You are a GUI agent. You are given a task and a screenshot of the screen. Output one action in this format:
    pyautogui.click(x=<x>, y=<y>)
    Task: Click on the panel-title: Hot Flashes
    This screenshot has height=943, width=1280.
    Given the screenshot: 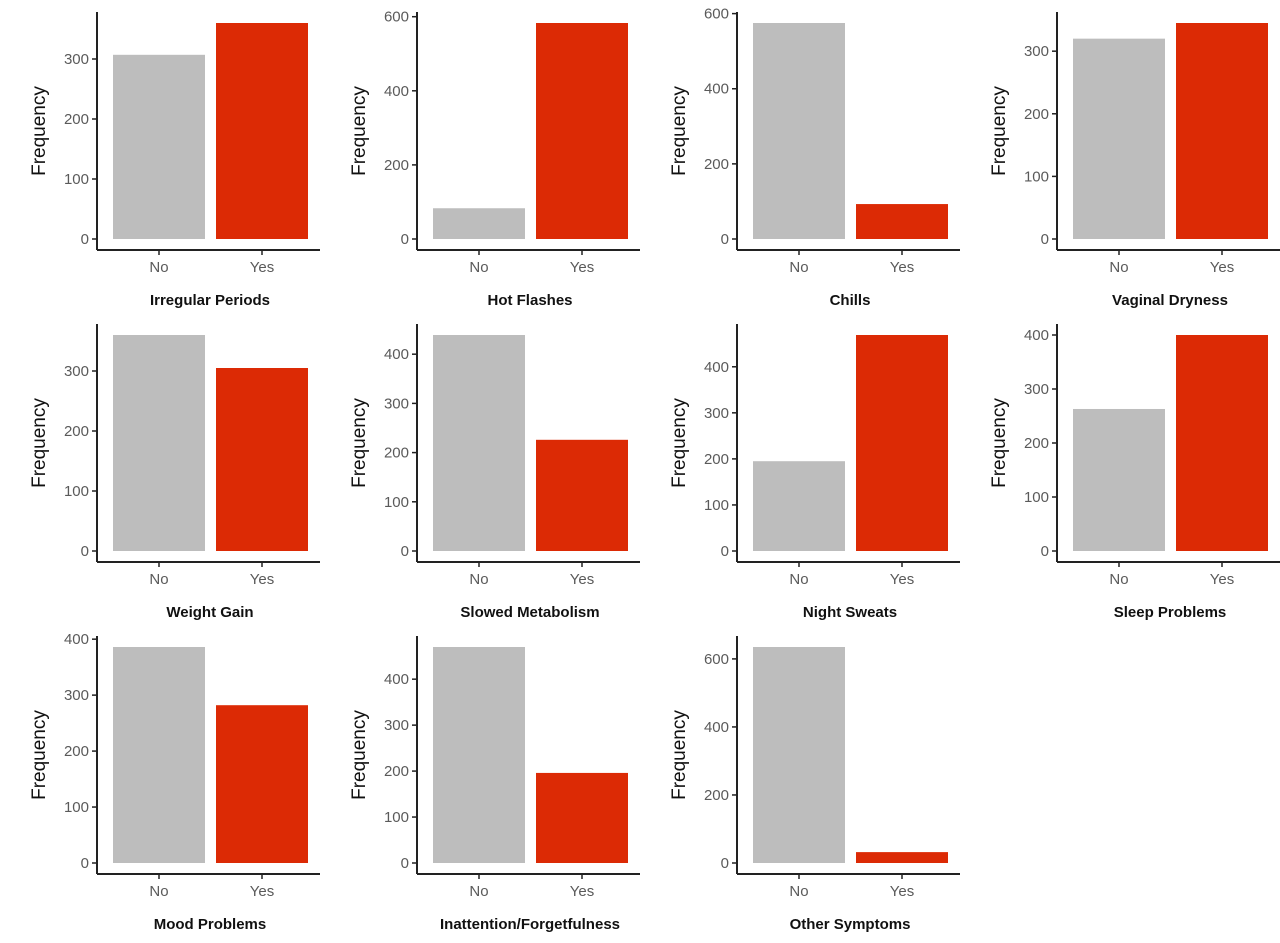 What is the action you would take?
    pyautogui.click(x=529, y=300)
    